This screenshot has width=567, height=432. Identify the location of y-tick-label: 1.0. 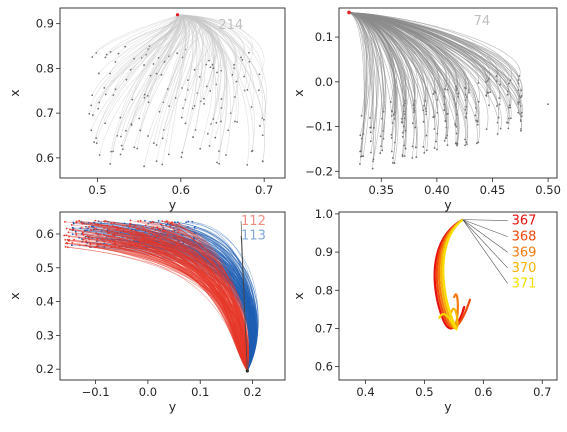
(324, 214).